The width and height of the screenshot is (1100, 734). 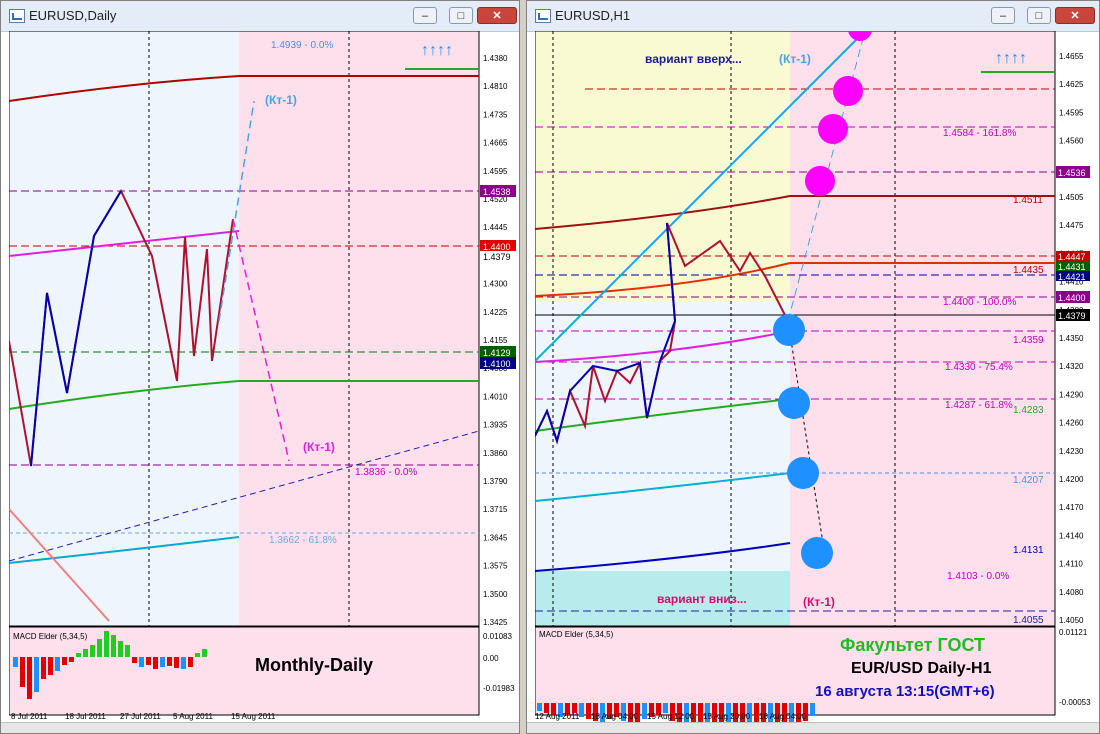 I want to click on macd-scale-top: 0.01083, so click(x=497, y=636).